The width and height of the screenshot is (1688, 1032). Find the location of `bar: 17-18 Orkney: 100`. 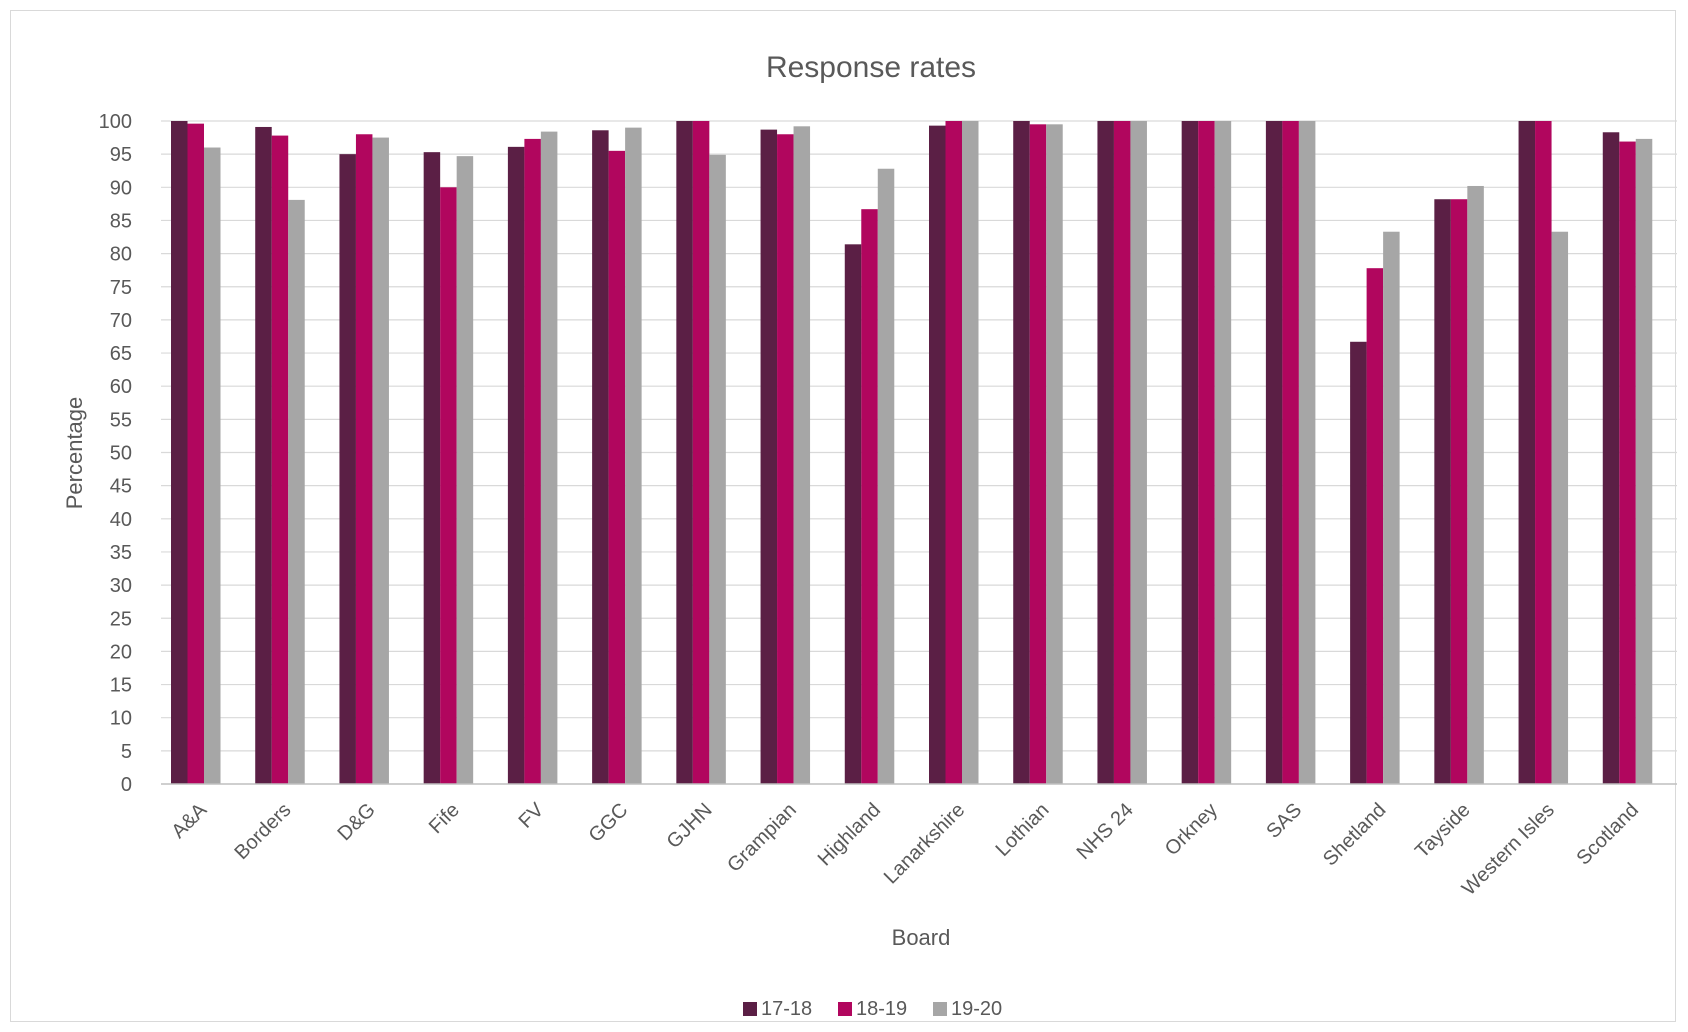

bar: 17-18 Orkney: 100 is located at coordinates (1190, 452).